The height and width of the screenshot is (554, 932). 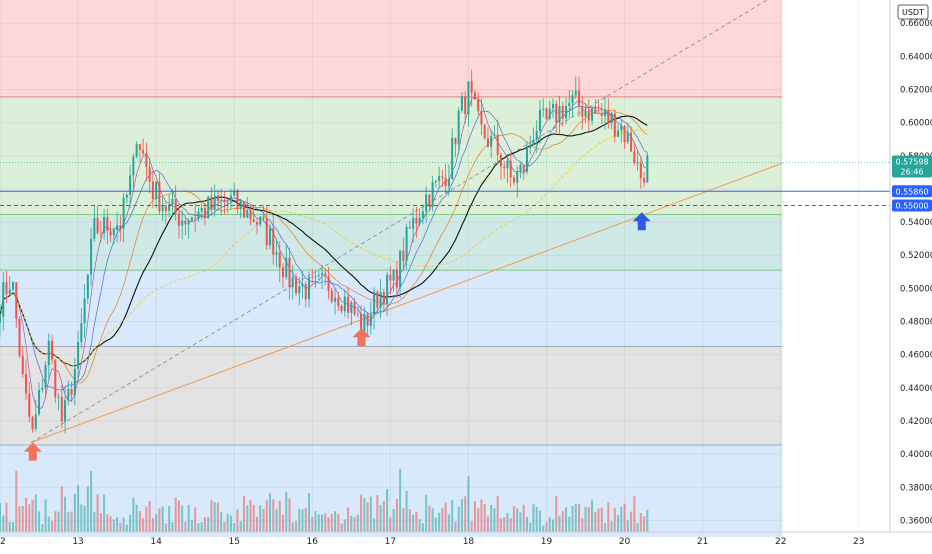 What do you see at coordinates (156, 542) in the screenshot?
I see `x-tick-label: 14` at bounding box center [156, 542].